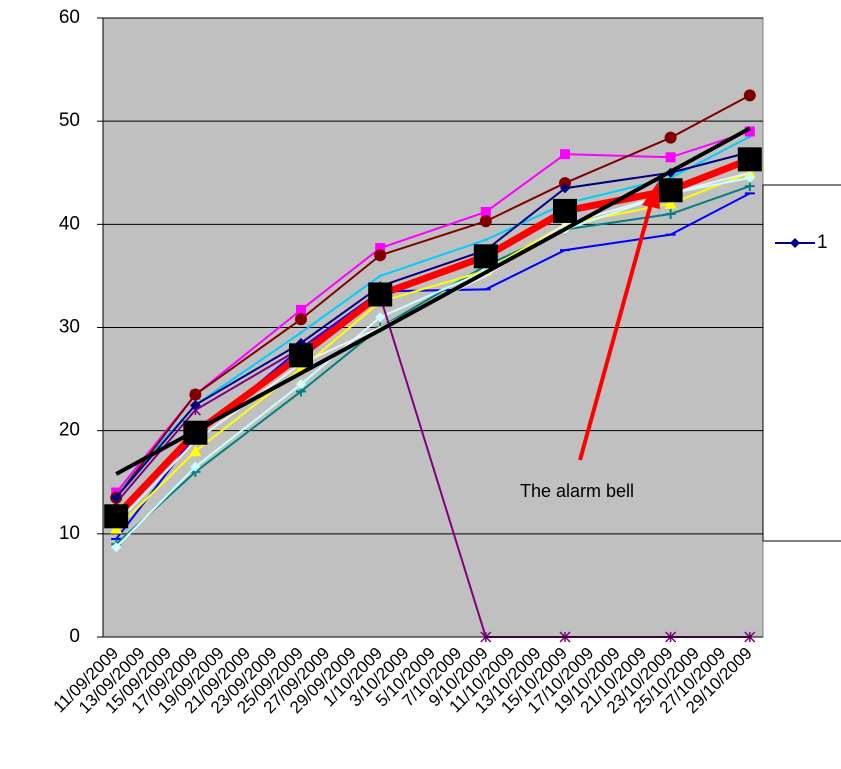 The width and height of the screenshot is (841, 769). Describe the element at coordinates (801, 242) in the screenshot. I see `legend: 1` at that location.